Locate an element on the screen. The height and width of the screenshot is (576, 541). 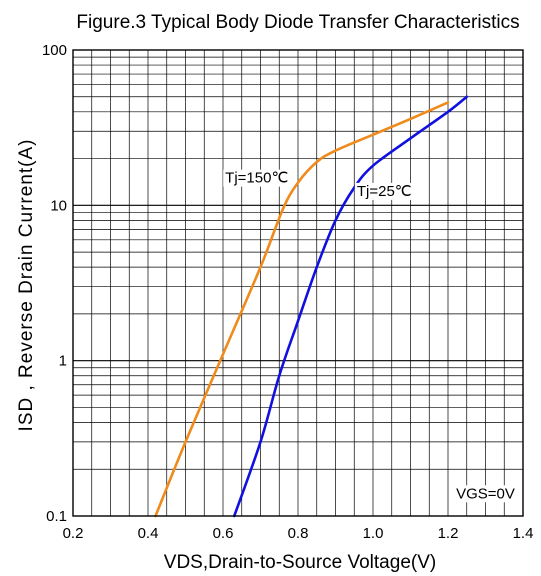
annotation-vgs: VGS=0V is located at coordinates (485, 493).